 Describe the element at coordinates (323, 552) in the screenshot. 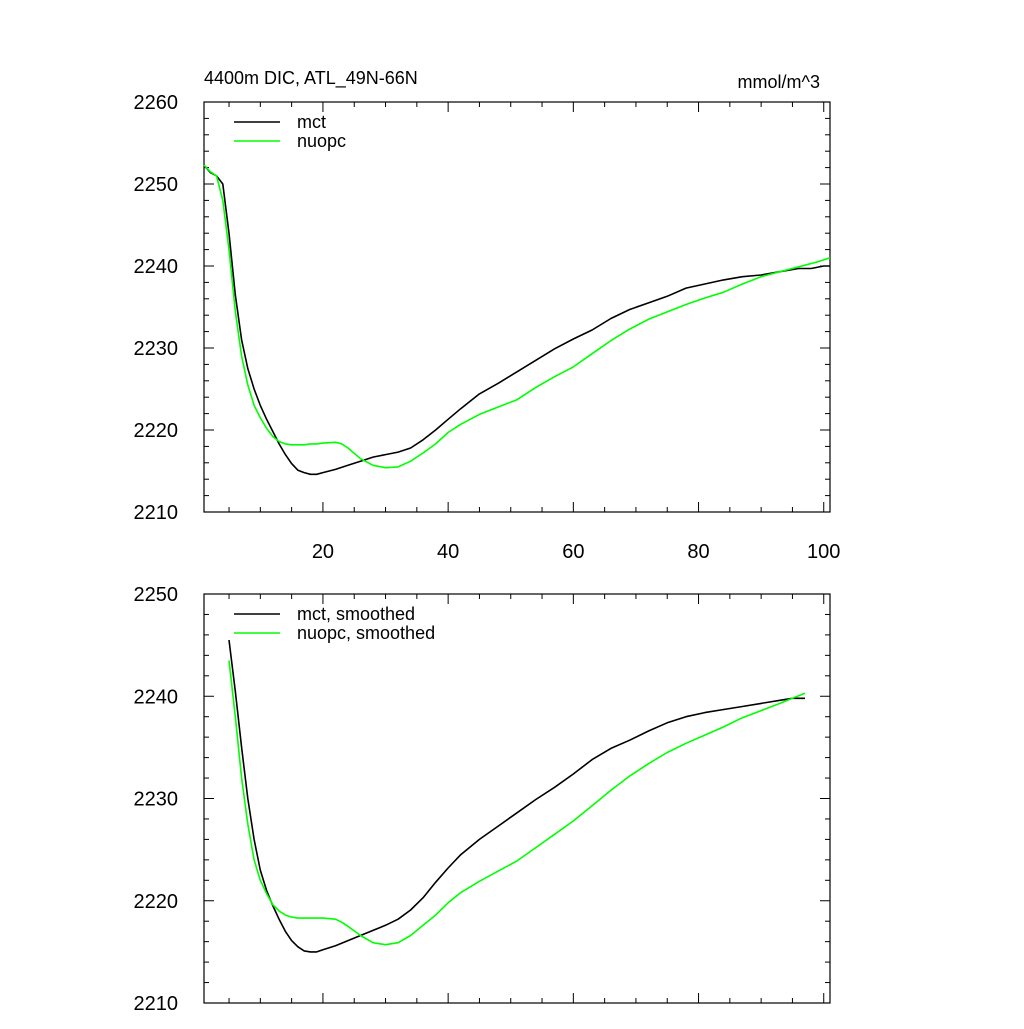

I see `chart1-x-tick-label-20: 20` at that location.